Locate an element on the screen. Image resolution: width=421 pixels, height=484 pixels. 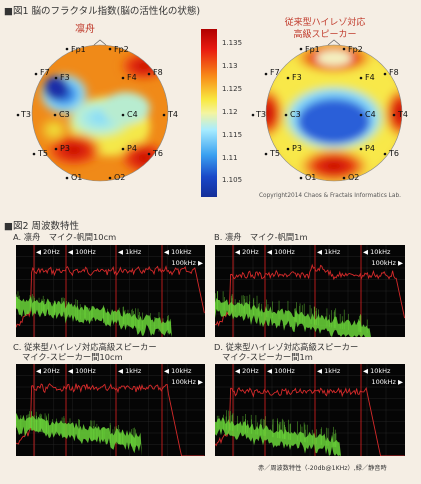
spectrum-a-svg: ◀ 20Hz ◀ 100Hz ◀ 1kHz ◀ 10kHz 100kHz ▶ is located at coordinates (110, 291).